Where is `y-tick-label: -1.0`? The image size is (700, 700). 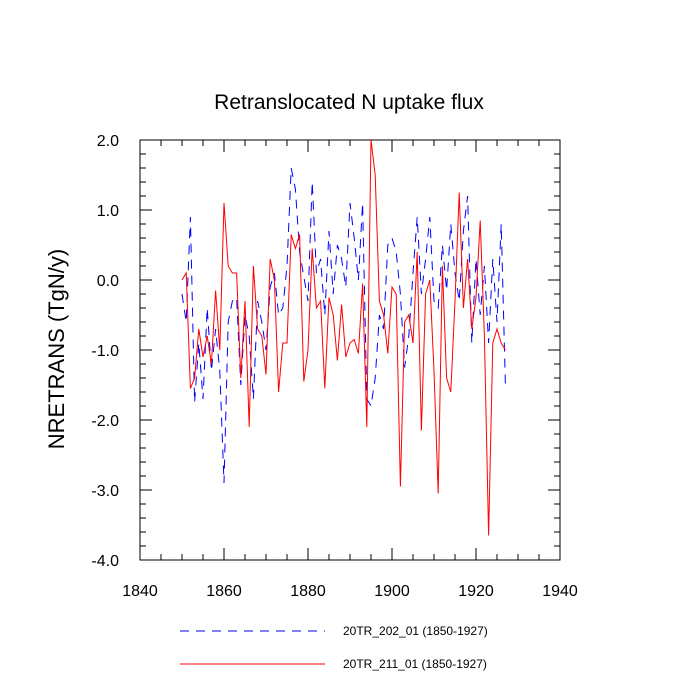 y-tick-label: -1.0 is located at coordinates (105, 351).